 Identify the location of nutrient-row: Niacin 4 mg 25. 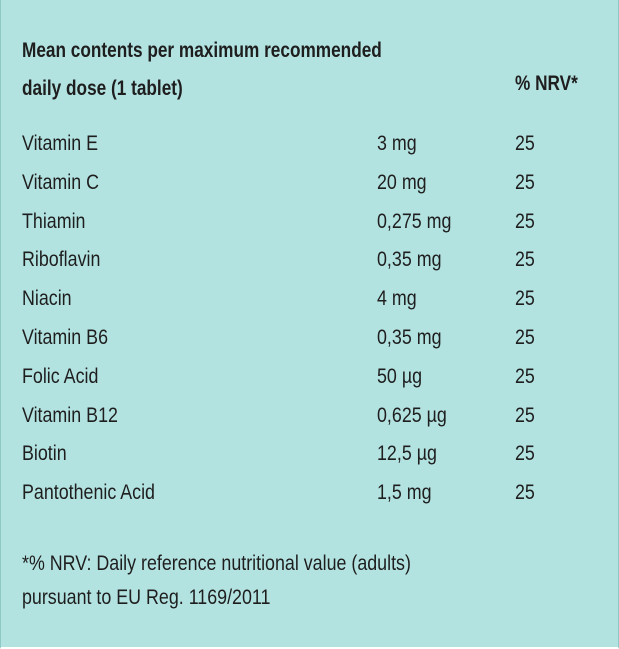
(312, 299).